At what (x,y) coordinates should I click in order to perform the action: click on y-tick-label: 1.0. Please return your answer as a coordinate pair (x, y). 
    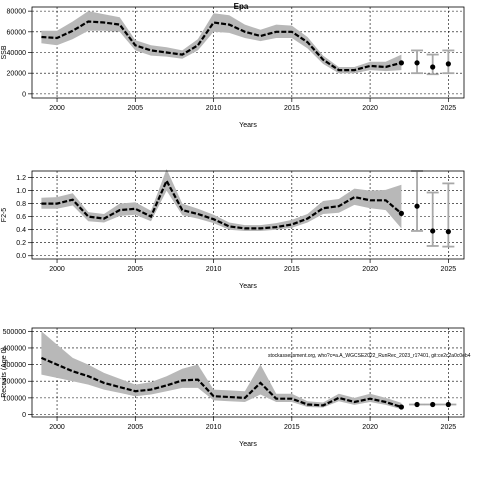
    Looking at the image, I should click on (21, 191).